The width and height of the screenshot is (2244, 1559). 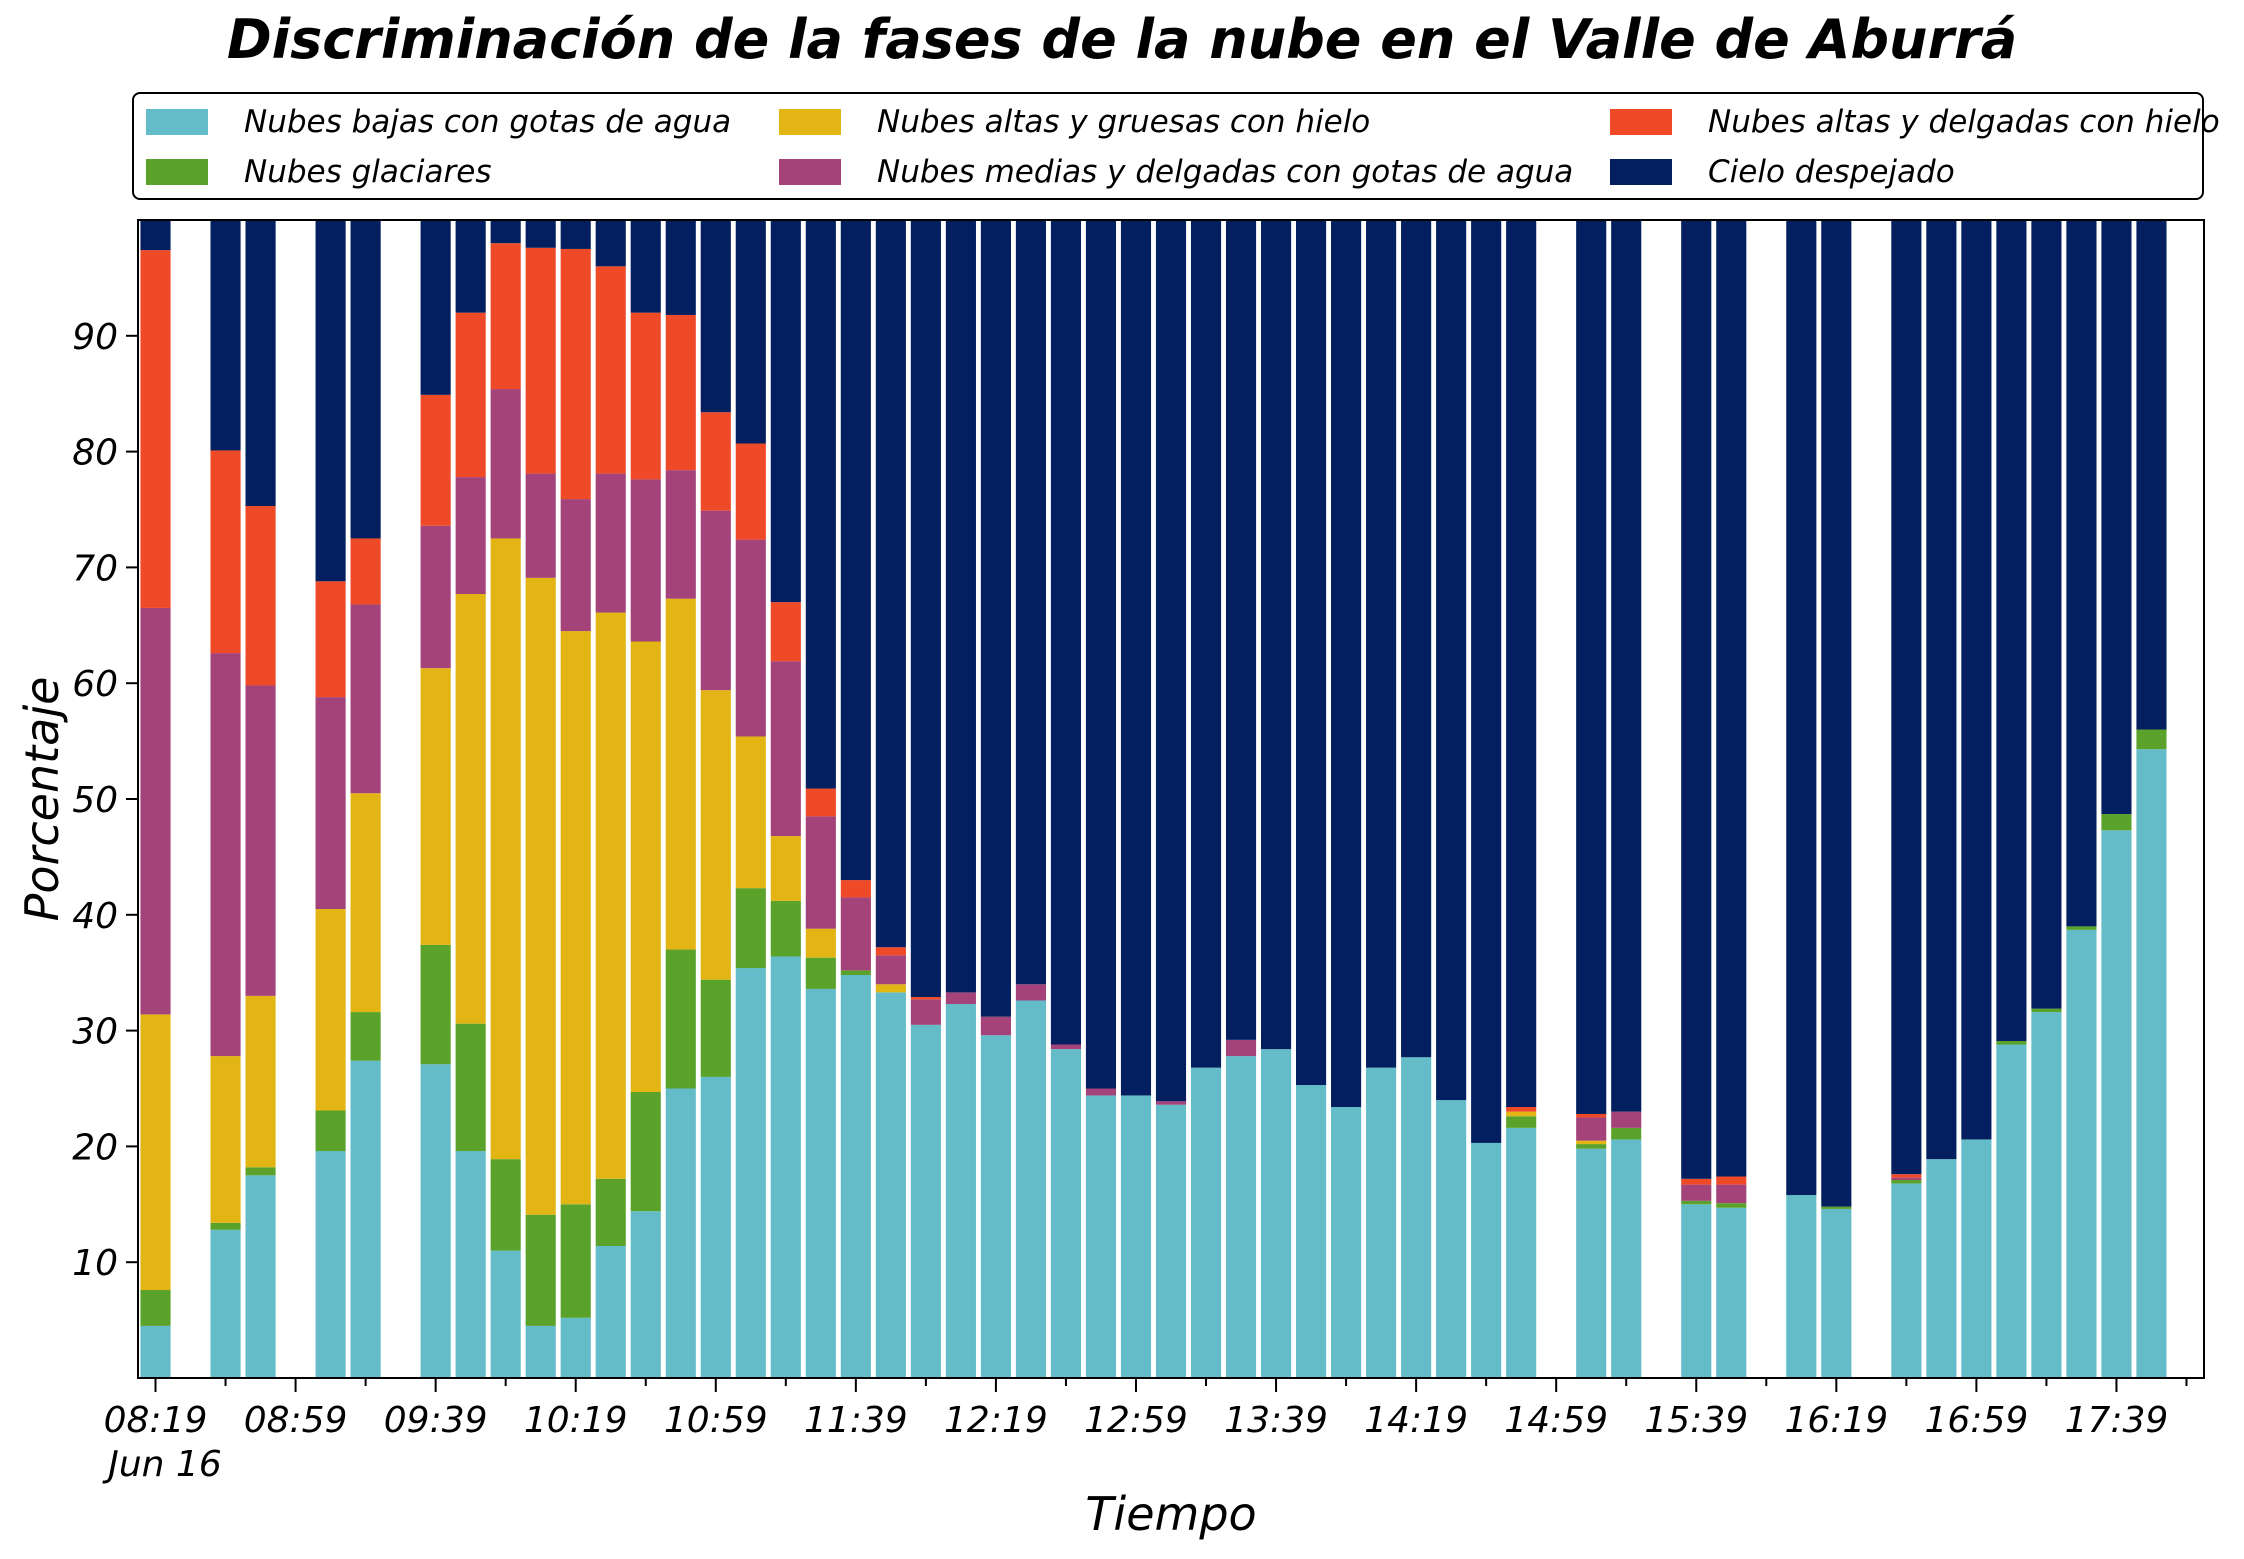 I want to click on legend-label-nubes-altas-gruesas: Nubes altas y gruesas con hielo, so click(x=1124, y=122).